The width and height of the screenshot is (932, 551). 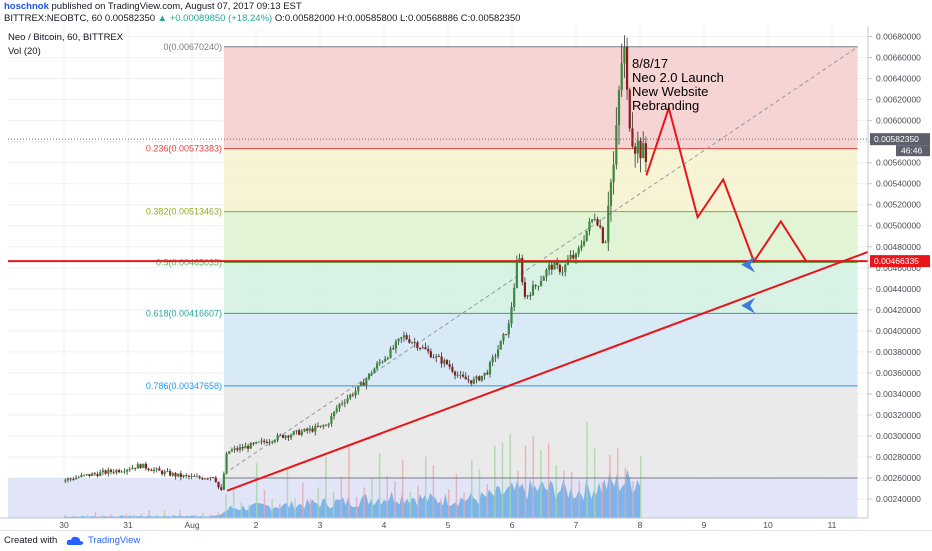 I want to click on annotation-line-2: Neo 2.0 Launch, so click(x=678, y=77).